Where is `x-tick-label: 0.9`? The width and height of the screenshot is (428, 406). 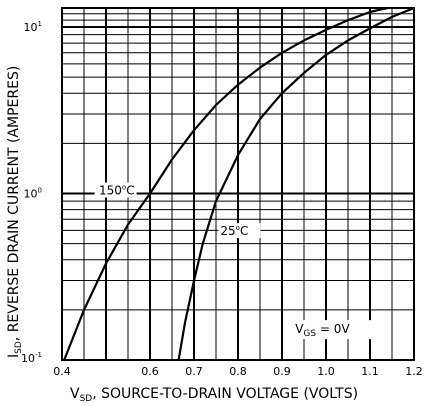 x-tick-label: 0.9 is located at coordinates (282, 371).